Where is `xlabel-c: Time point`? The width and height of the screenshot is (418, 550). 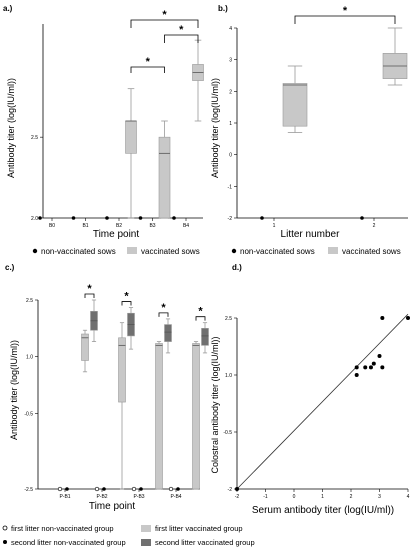 xlabel-c: Time point is located at coordinates (112, 506).